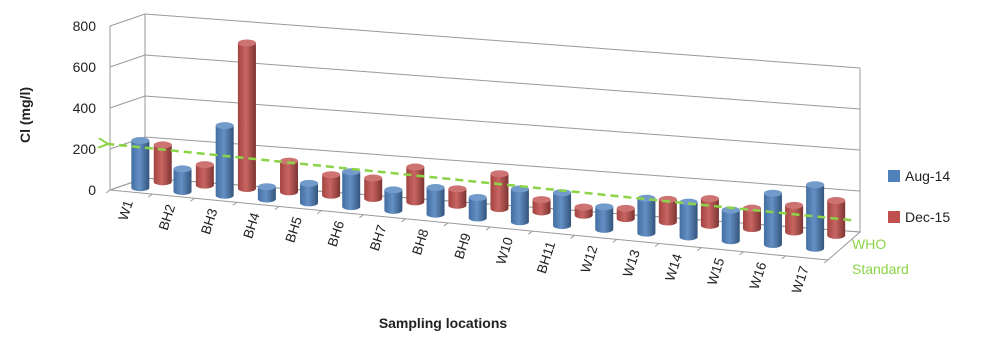 The width and height of the screenshot is (997, 337). I want to click on bar-aug-14-w12, so click(604, 218).